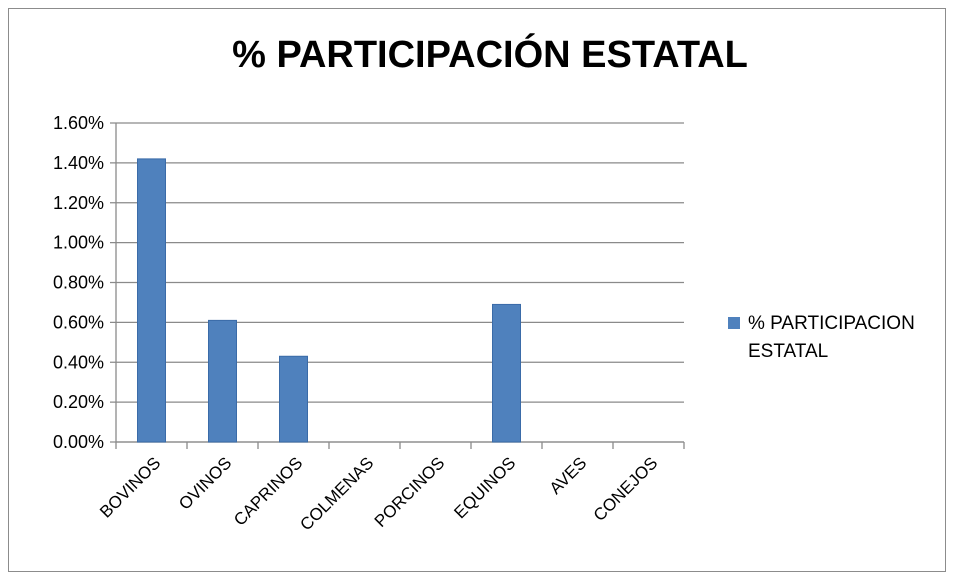 This screenshot has height=580, width=956. What do you see at coordinates (568, 475) in the screenshot?
I see `x-category-label: AVES` at bounding box center [568, 475].